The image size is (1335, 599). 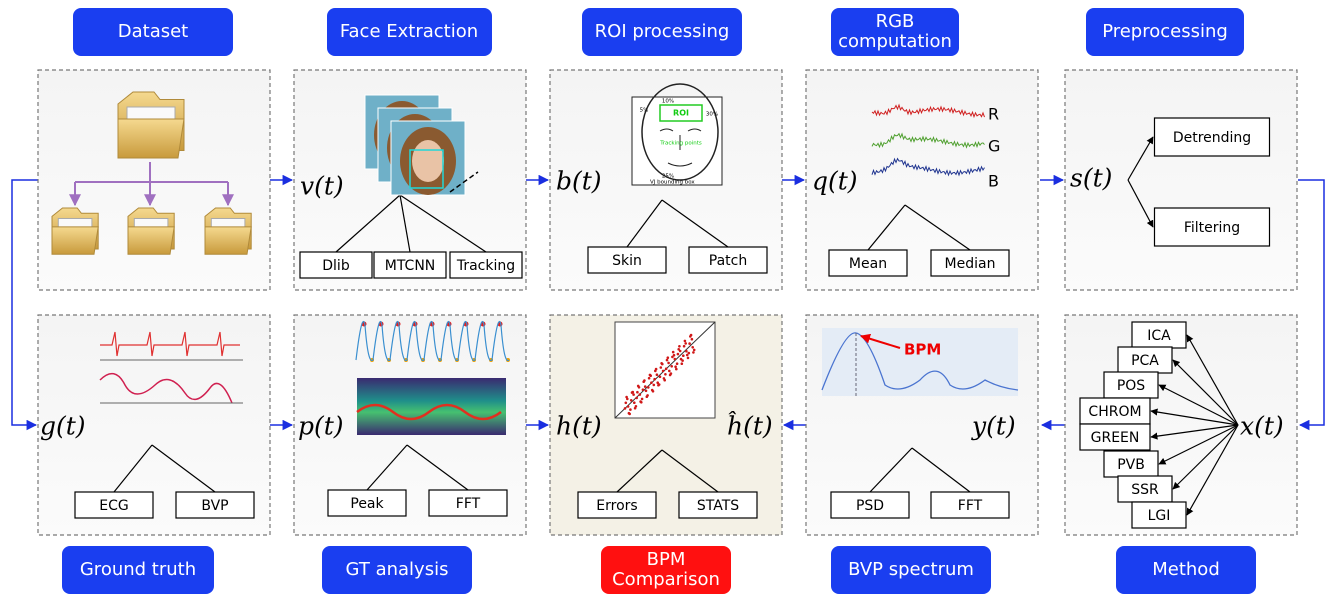 I want to click on variable: s(t), so click(x=1091, y=178).